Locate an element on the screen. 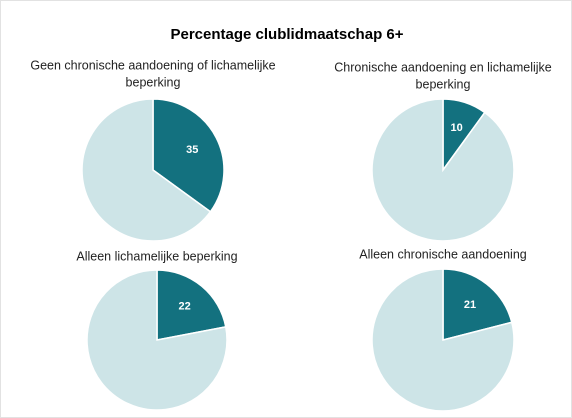 Image resolution: width=572 pixels, height=418 pixels. data-label: 22 is located at coordinates (185, 306).